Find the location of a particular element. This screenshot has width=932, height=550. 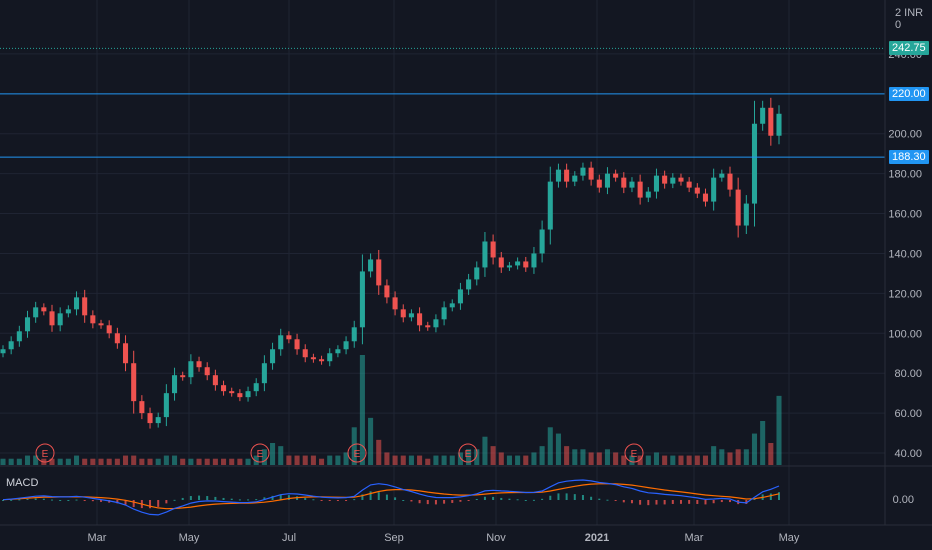

price-tag: 242.75 is located at coordinates (909, 48).